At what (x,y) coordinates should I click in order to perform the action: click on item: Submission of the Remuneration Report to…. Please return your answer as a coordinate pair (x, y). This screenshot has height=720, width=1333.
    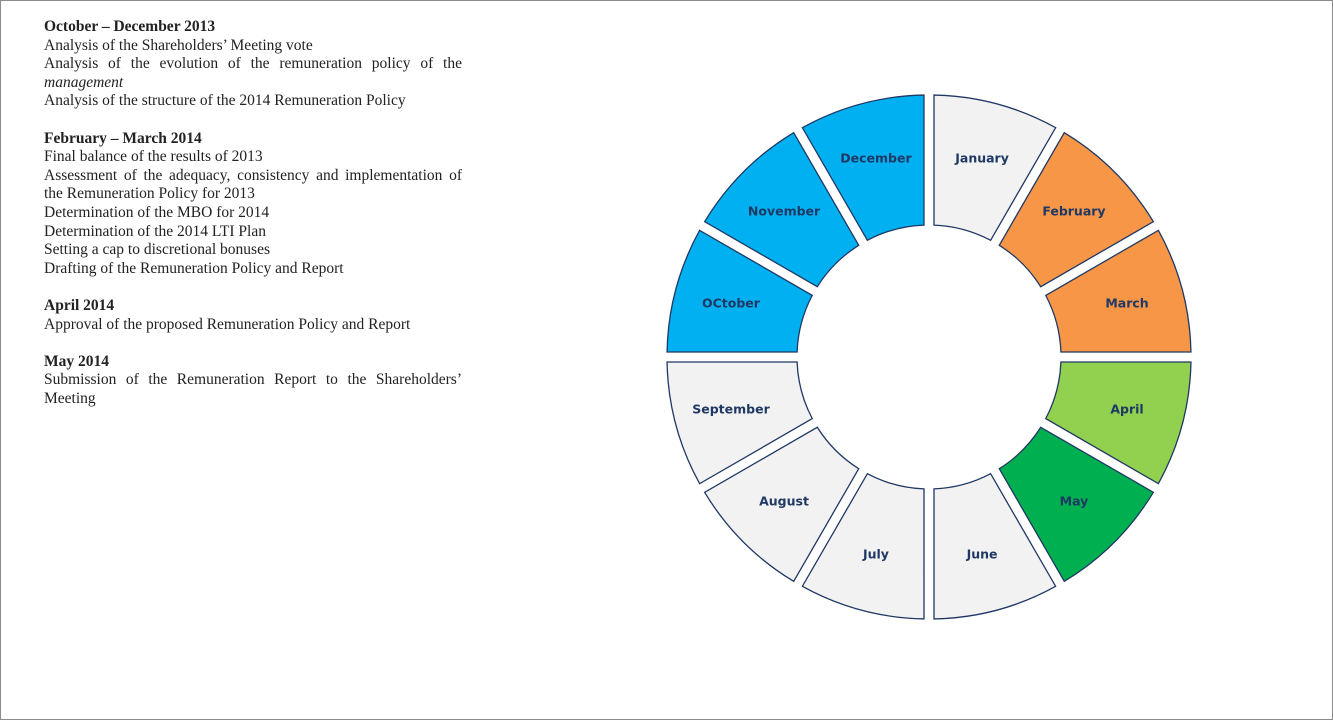
    Looking at the image, I should click on (253, 389).